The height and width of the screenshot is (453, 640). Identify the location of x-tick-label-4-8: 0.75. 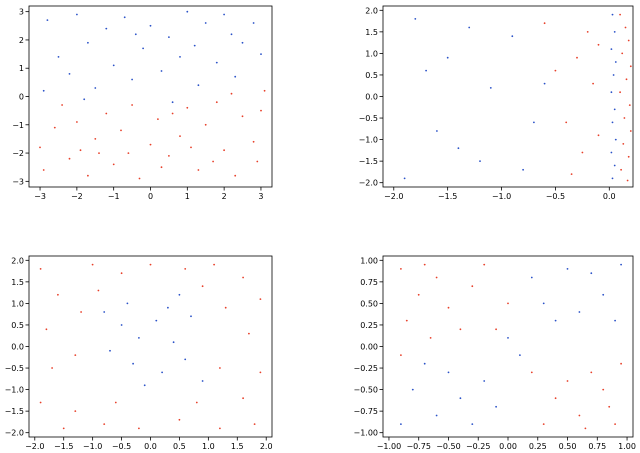
(597, 446).